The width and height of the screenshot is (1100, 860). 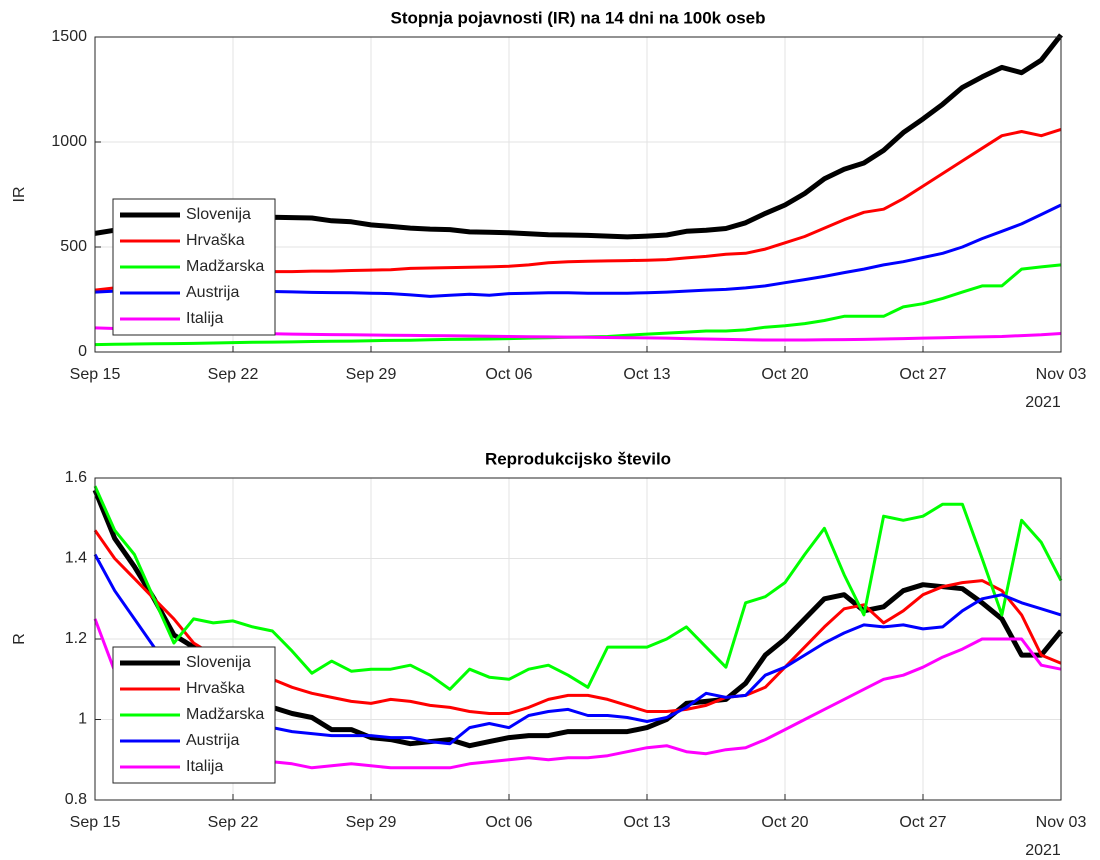 What do you see at coordinates (73, 246) in the screenshot?
I see `y-tick-label: 500` at bounding box center [73, 246].